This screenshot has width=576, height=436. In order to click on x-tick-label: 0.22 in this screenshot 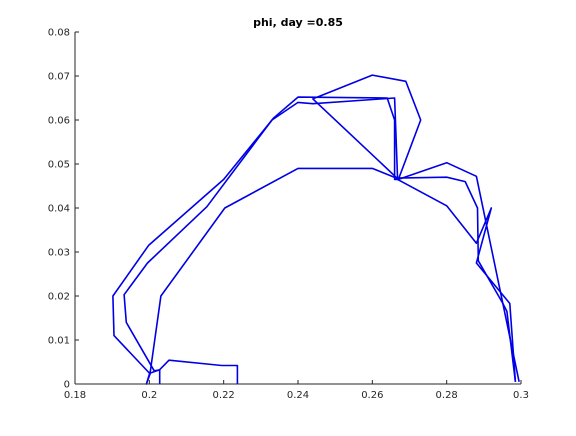, I will do `click(224, 395)`.